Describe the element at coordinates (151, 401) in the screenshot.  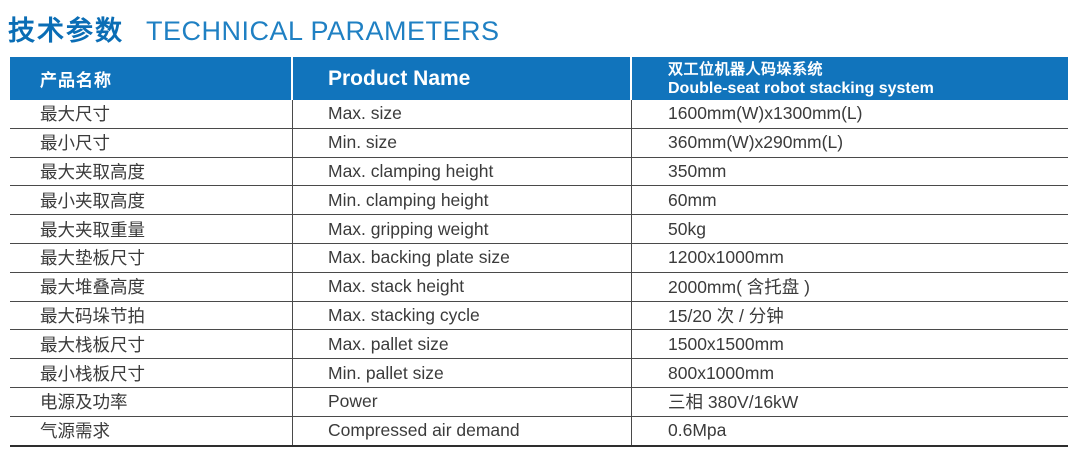
I see `param-name-zh-cell: 电源及功率` at that location.